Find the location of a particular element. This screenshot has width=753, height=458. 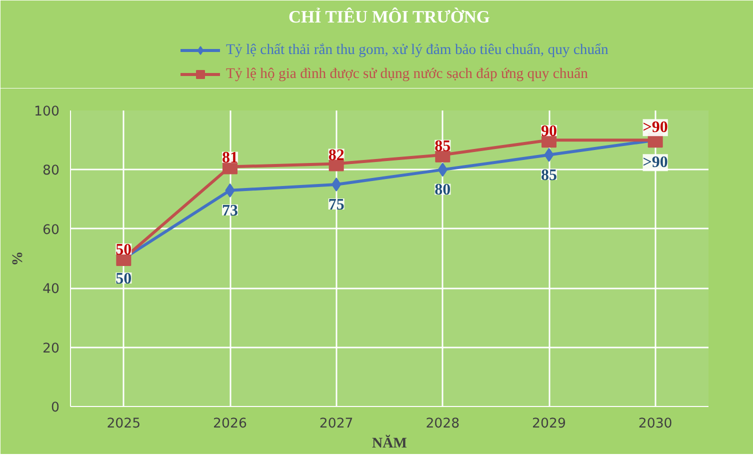

data-label: 90 is located at coordinates (549, 131).